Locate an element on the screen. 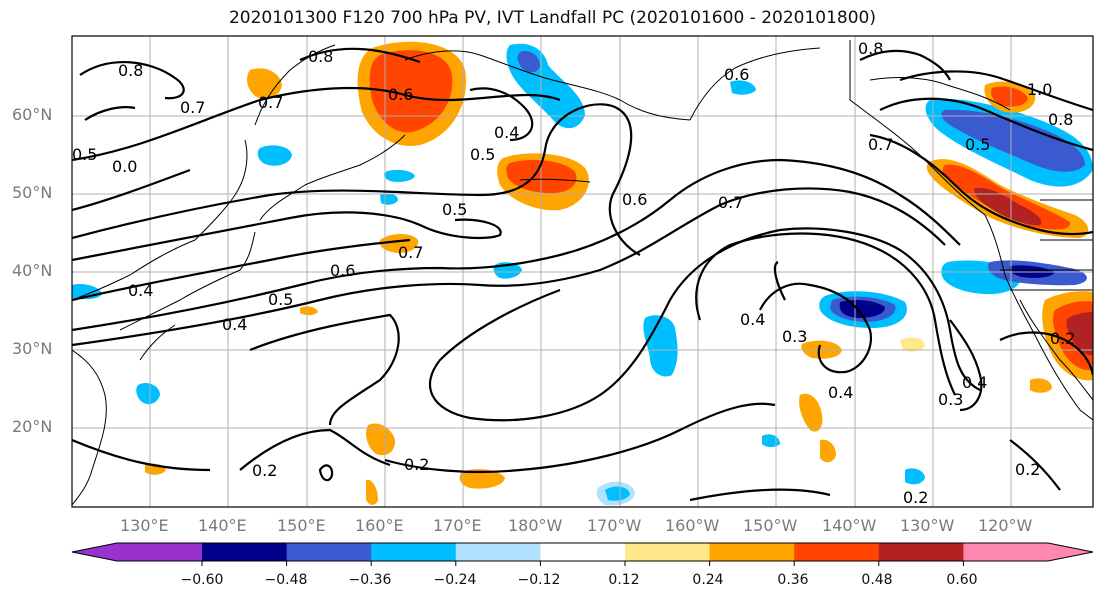  lat-label: 60°N is located at coordinates (32, 114).